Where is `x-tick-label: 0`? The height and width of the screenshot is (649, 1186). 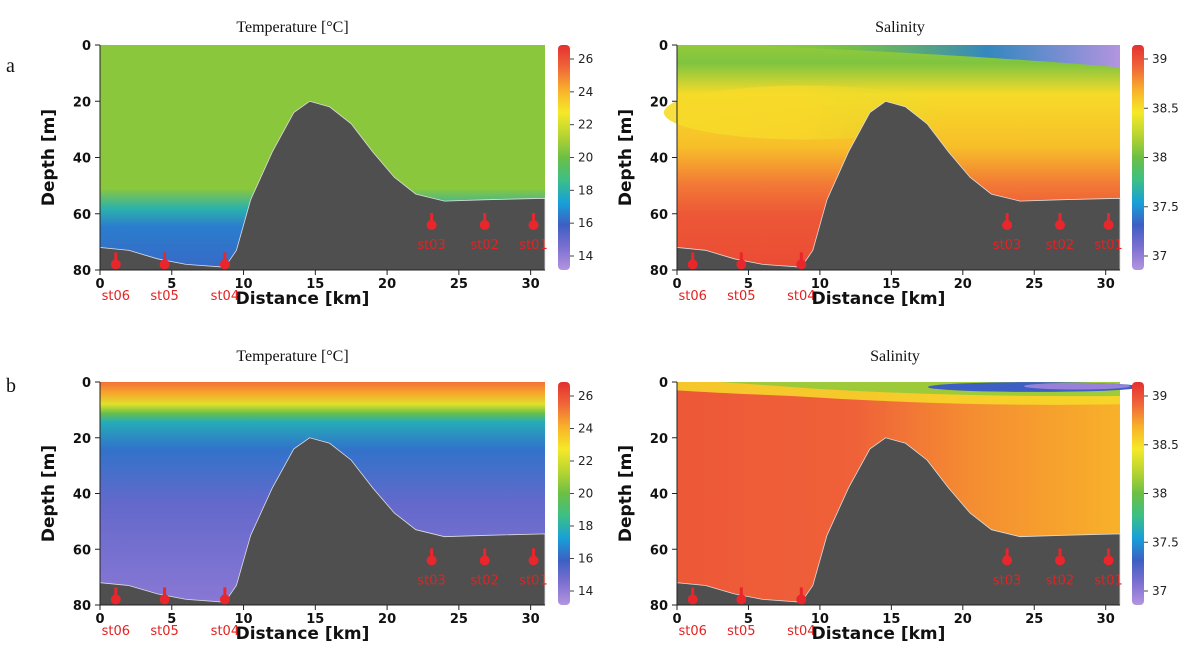
x-tick-label: 0 is located at coordinates (99, 619).